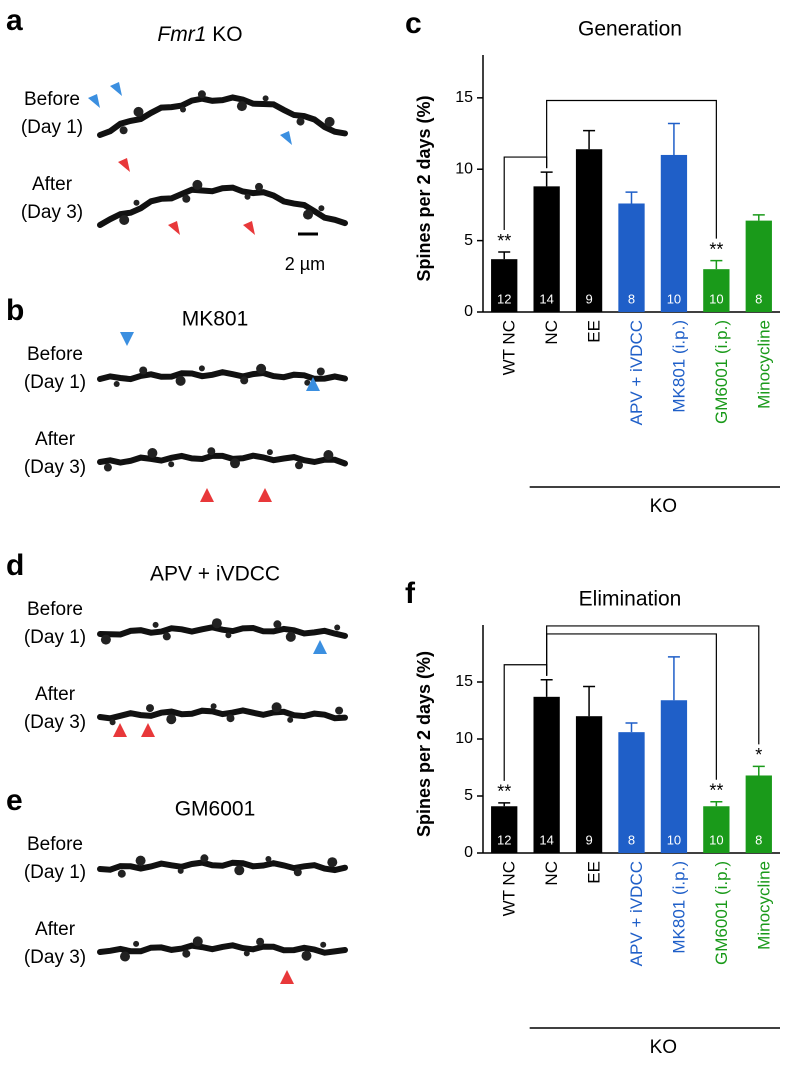  Describe the element at coordinates (678, 366) in the screenshot. I see `x-tick-label: MK801 (i.p.)` at that location.